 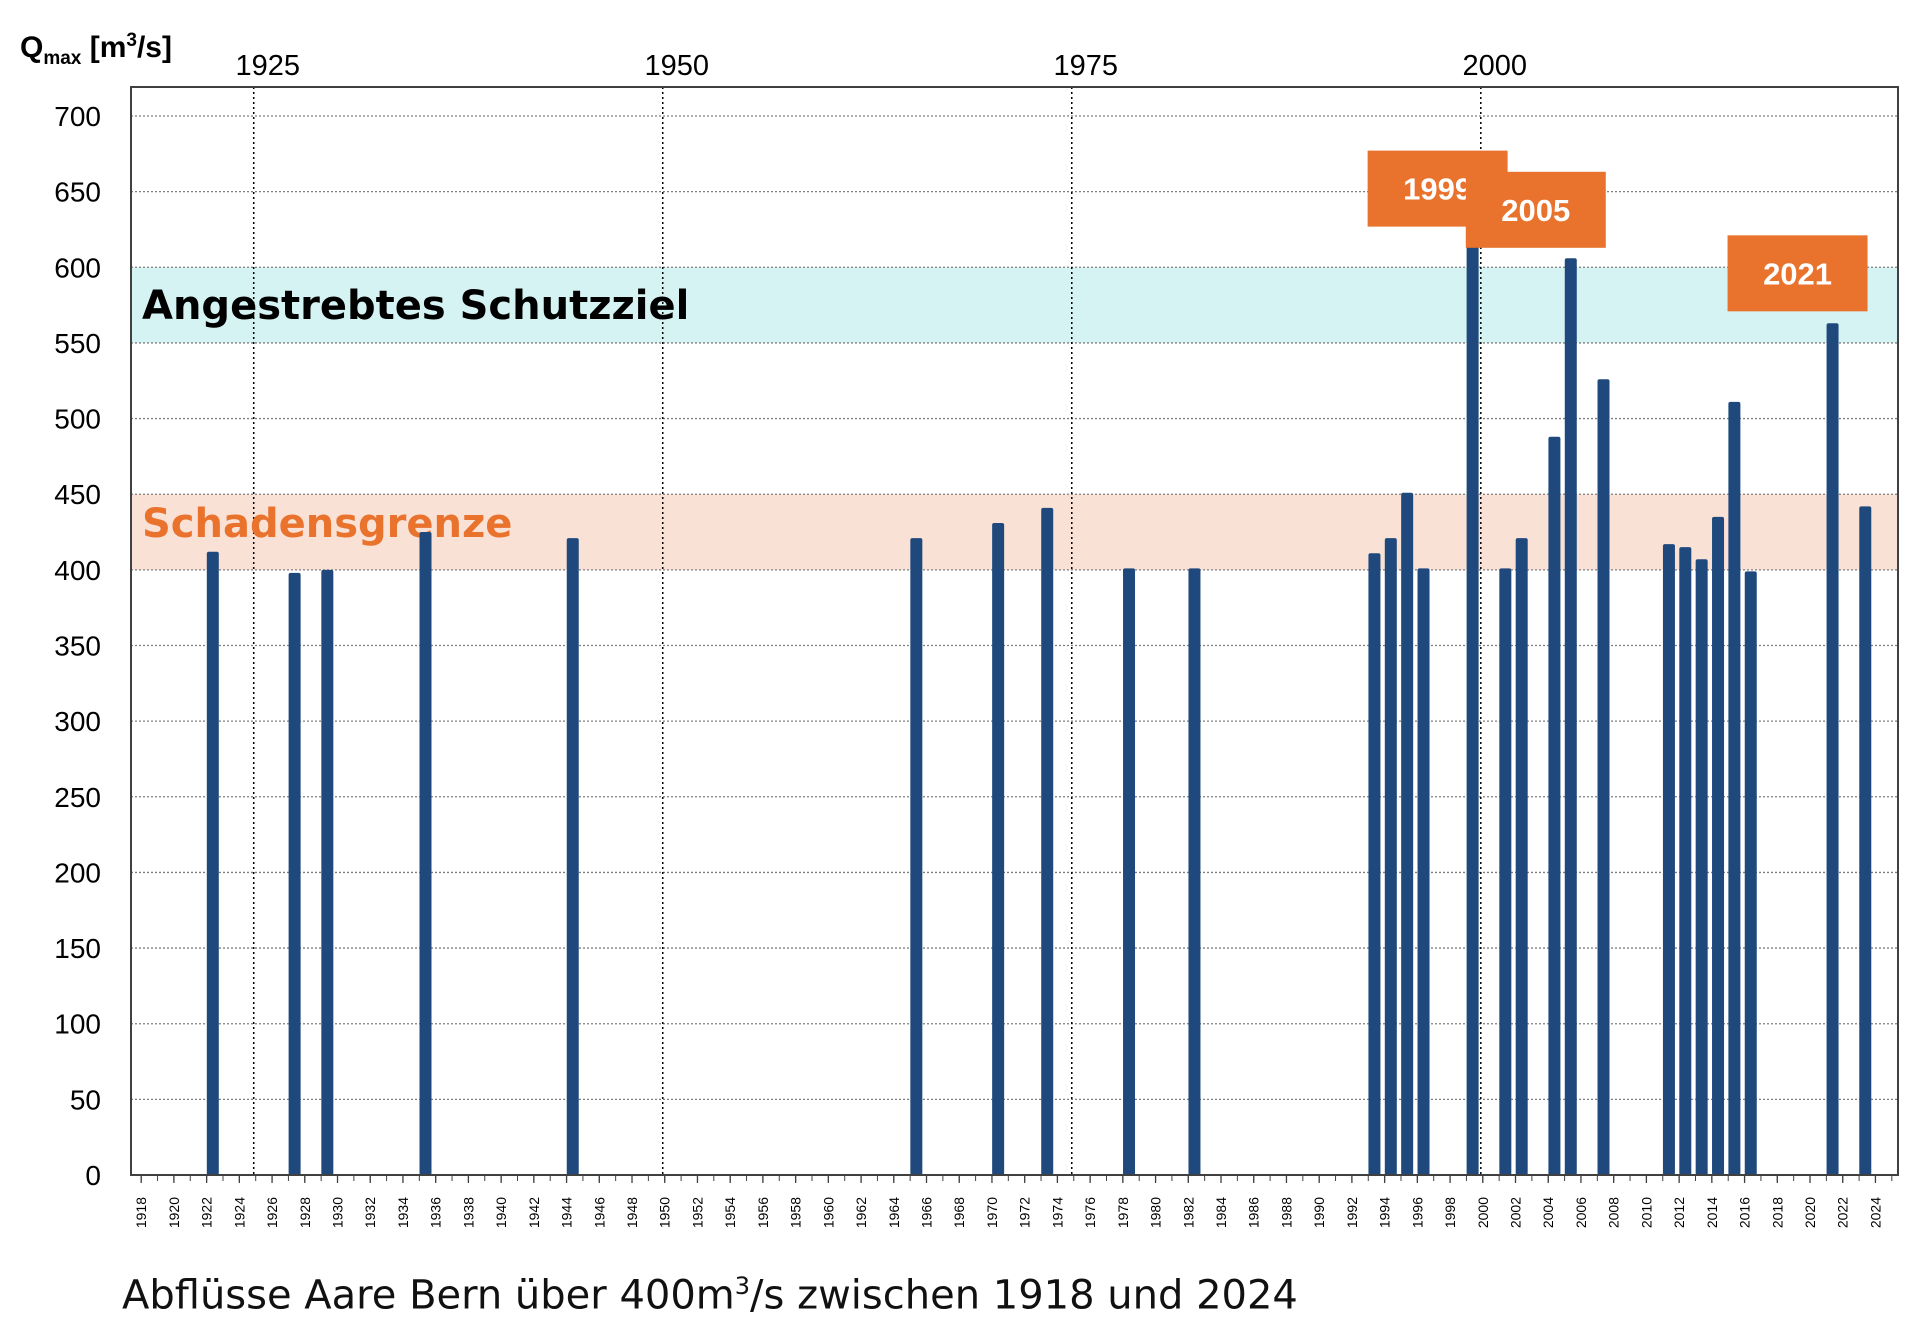 I want to click on x-tick-label: 1980, so click(x=1156, y=1212).